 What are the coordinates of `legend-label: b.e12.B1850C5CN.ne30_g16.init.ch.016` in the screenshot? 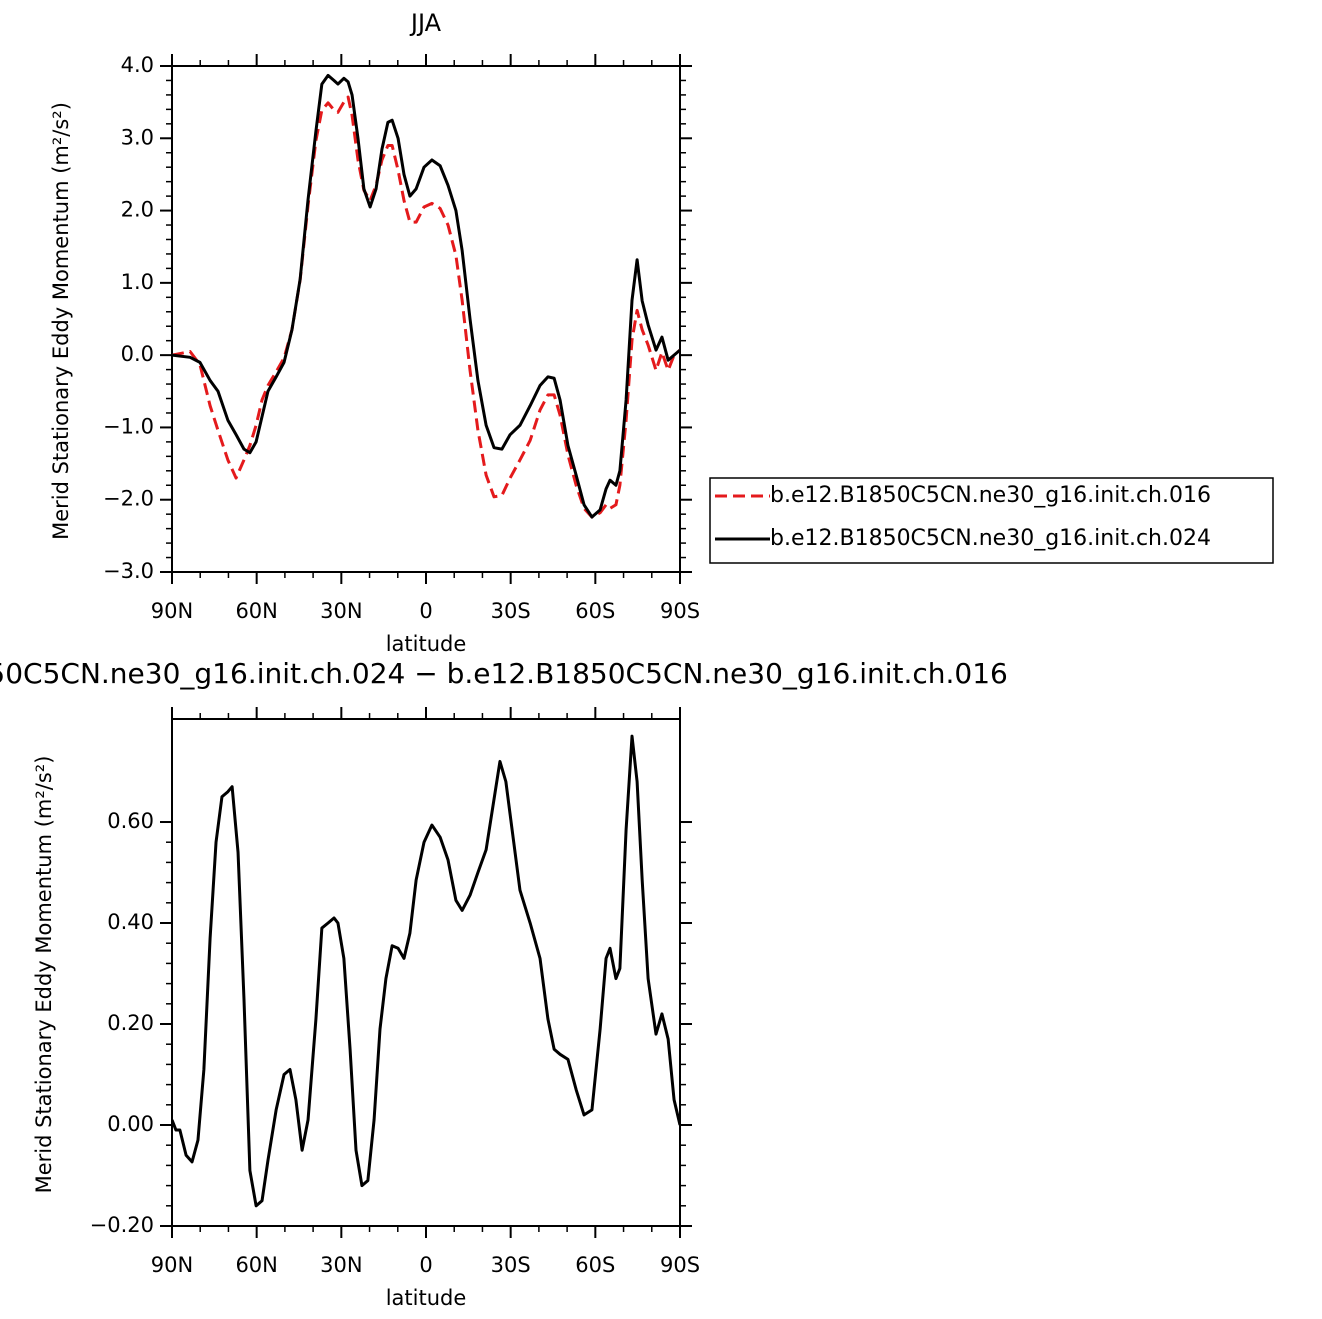 It's located at (990, 495).